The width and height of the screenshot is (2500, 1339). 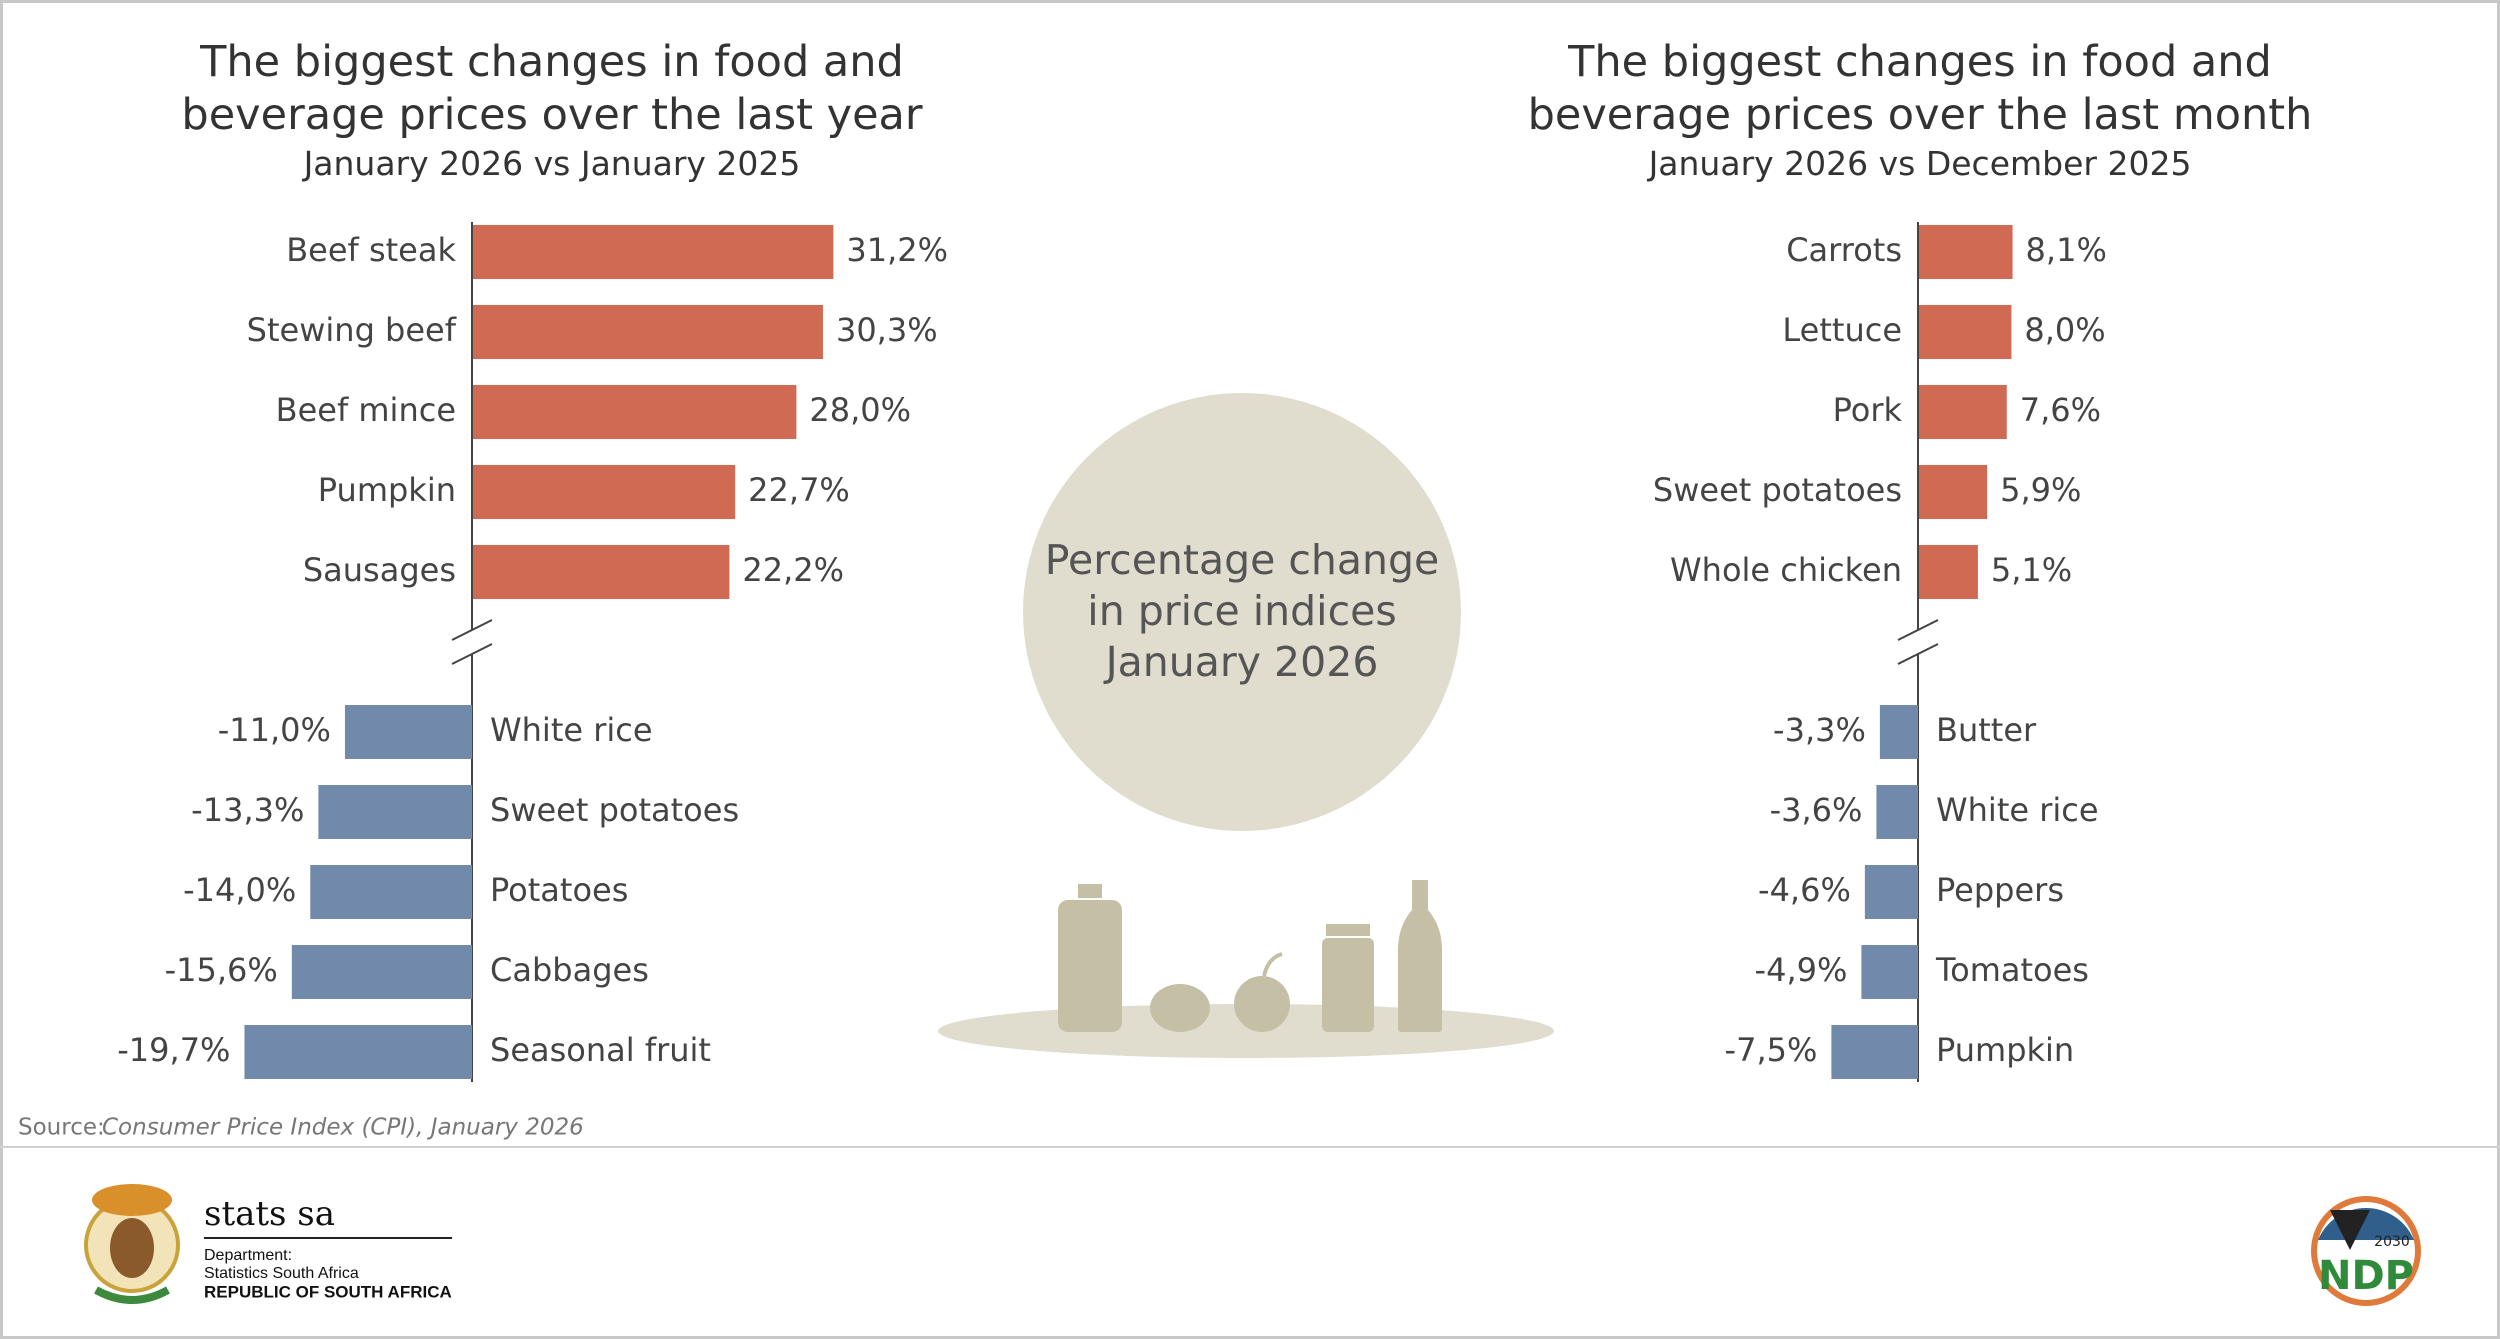 I want to click on category-label: Pork, so click(x=1868, y=410).